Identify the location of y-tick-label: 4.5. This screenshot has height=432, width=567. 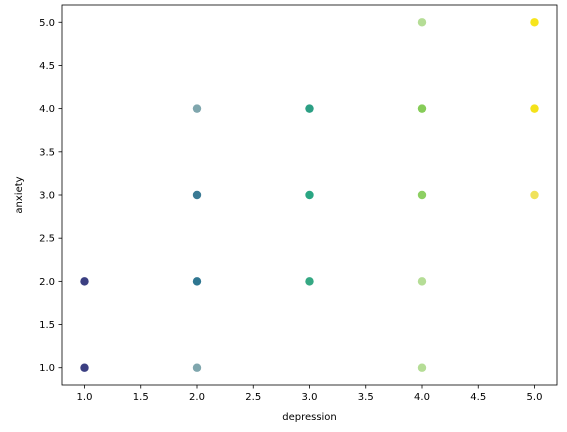
(47, 66).